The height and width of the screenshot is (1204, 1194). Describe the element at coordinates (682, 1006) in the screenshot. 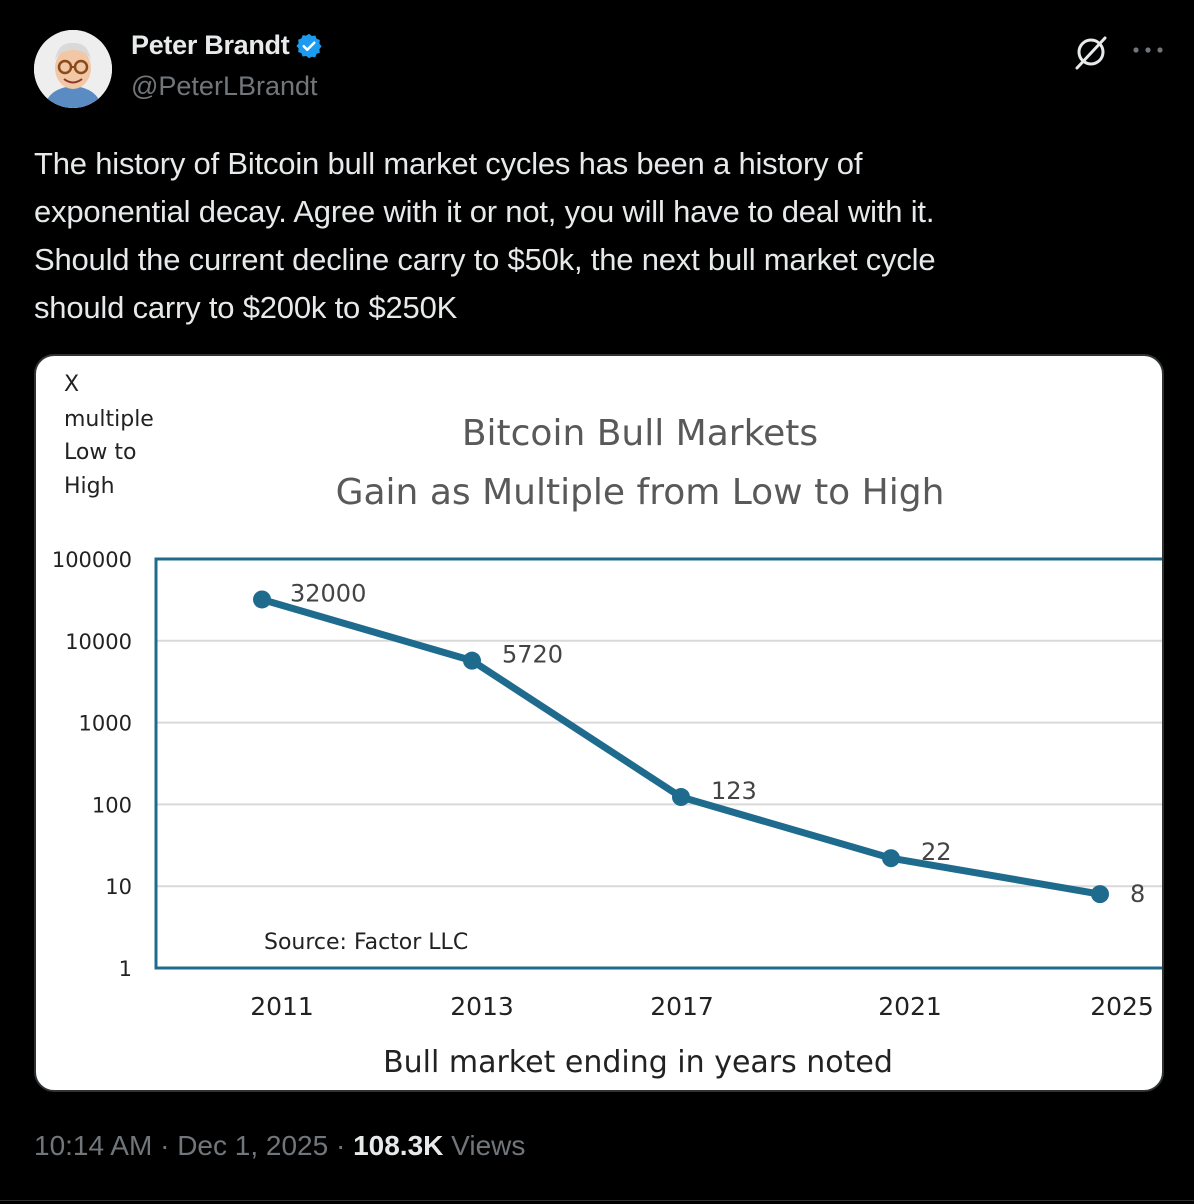

I see `x-tick-label: 2017` at that location.